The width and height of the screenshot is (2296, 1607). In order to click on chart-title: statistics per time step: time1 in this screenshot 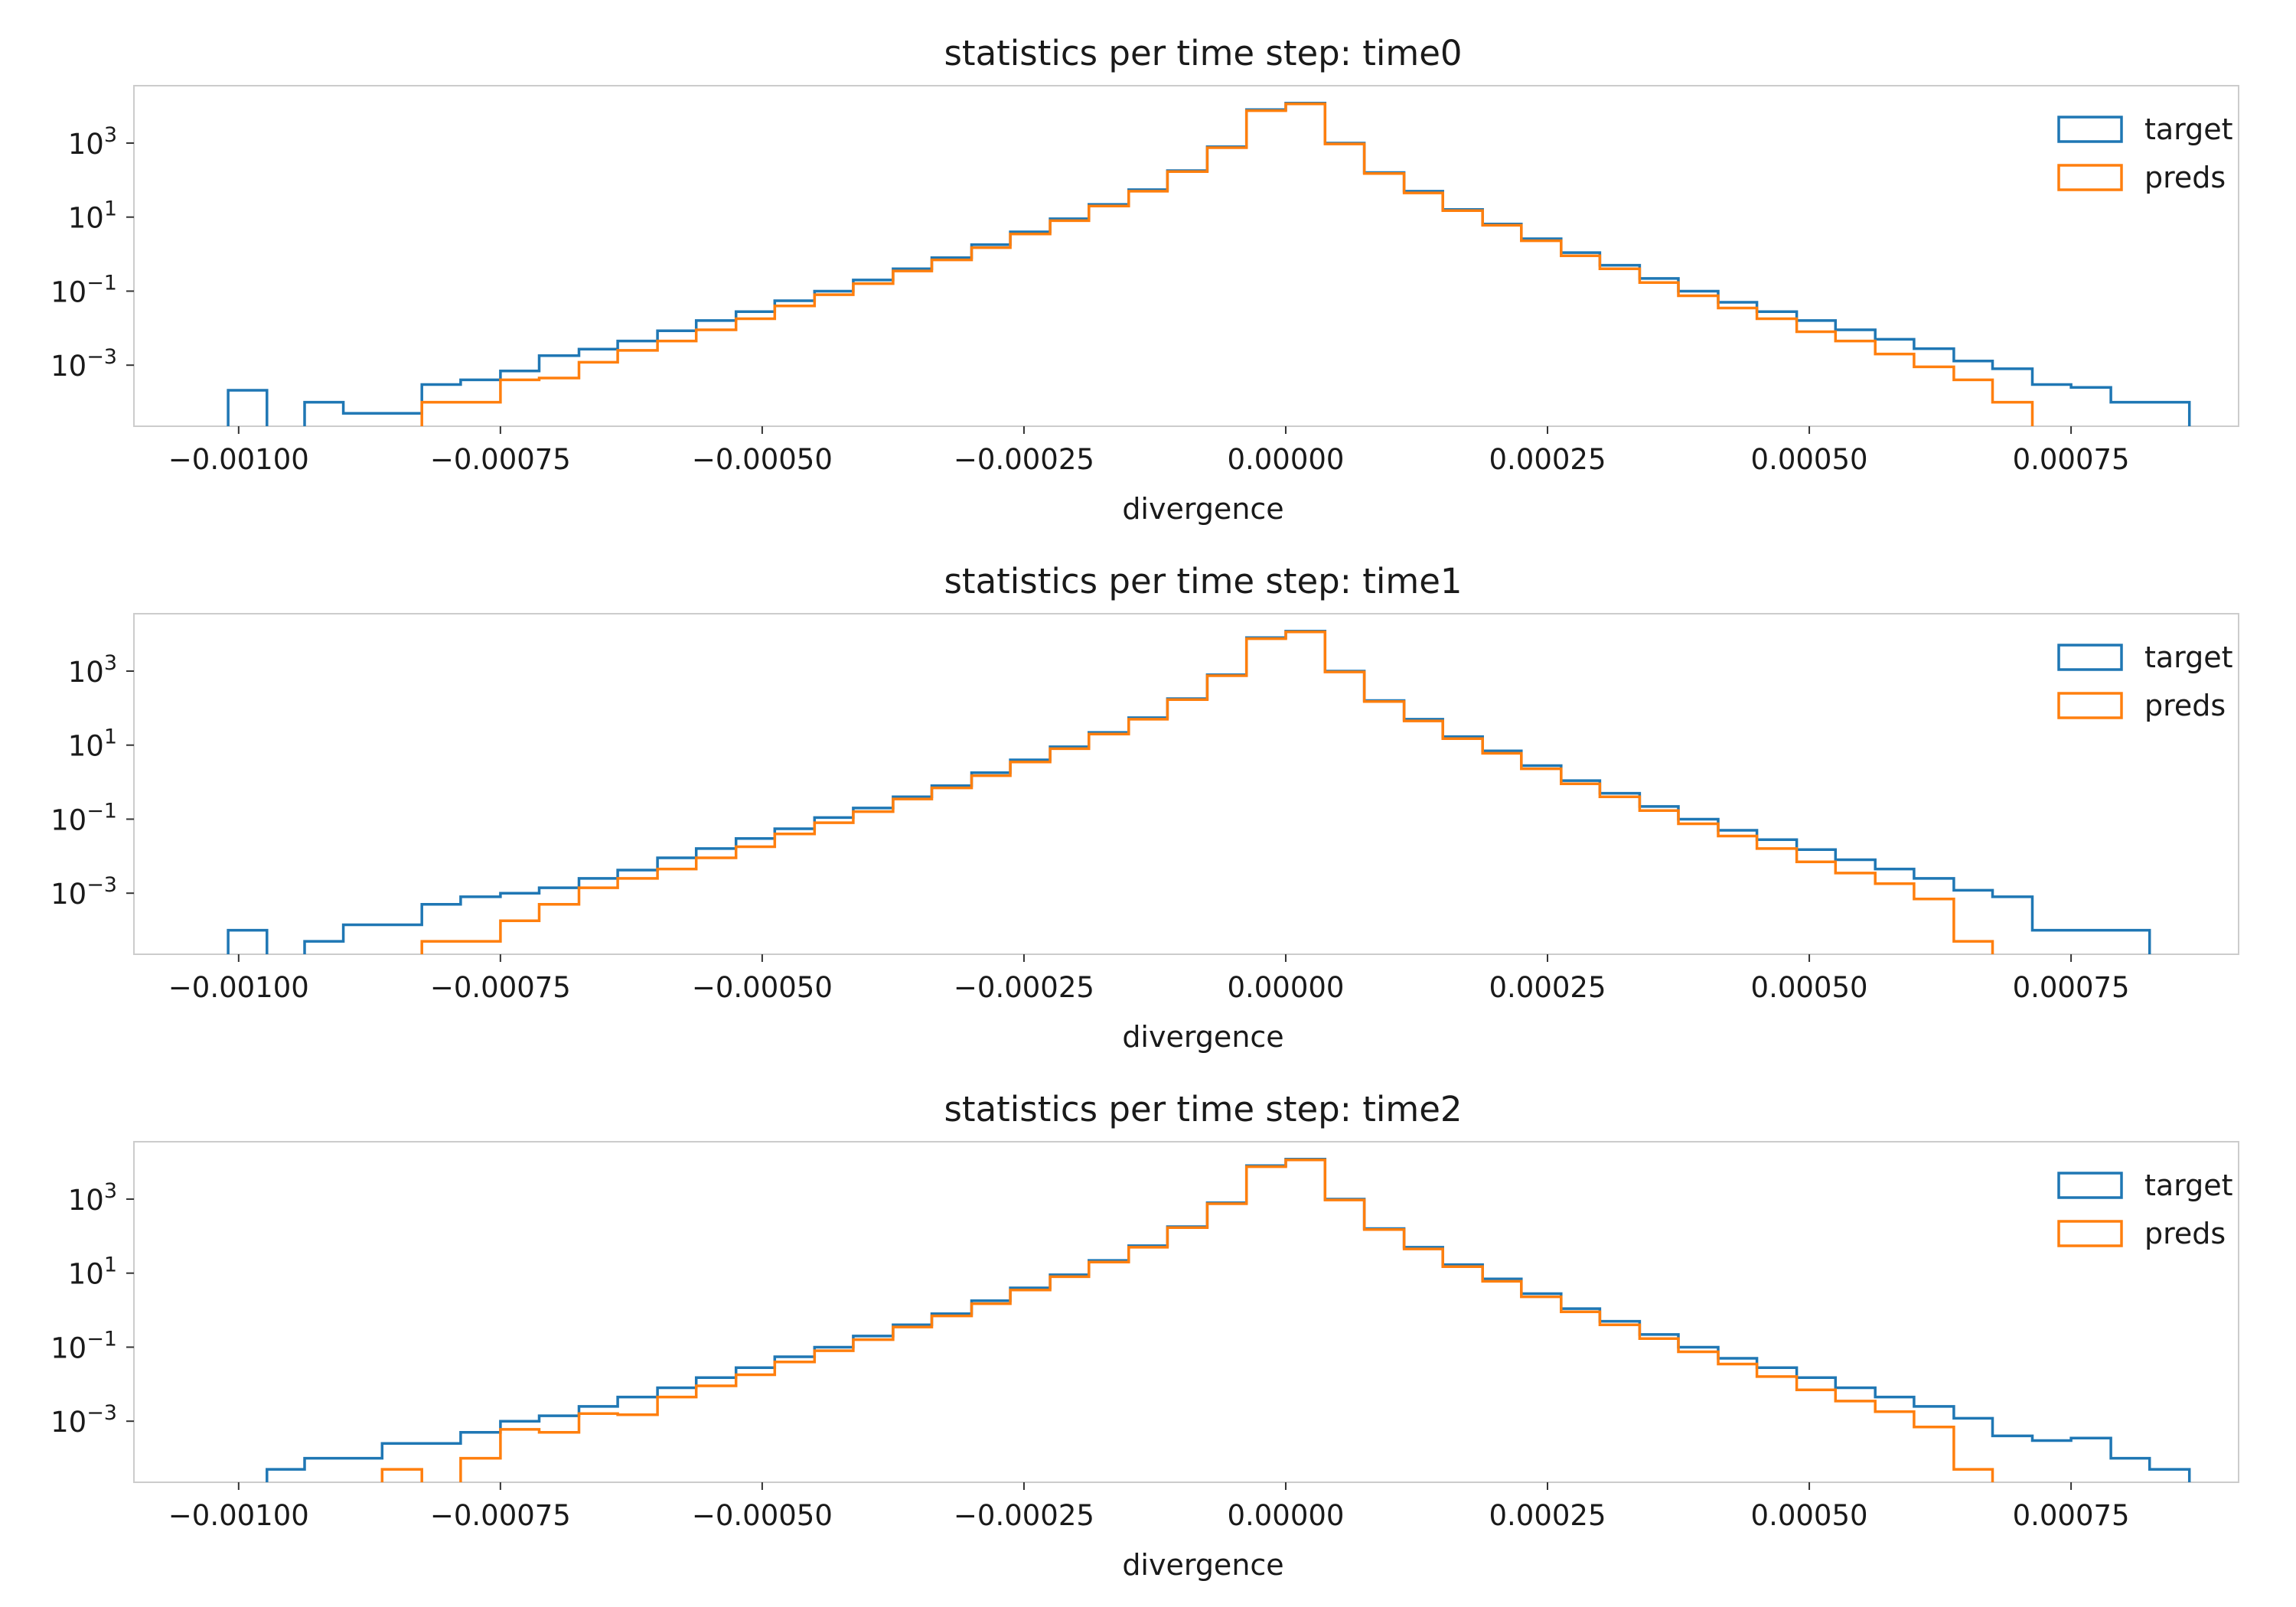, I will do `click(1203, 581)`.